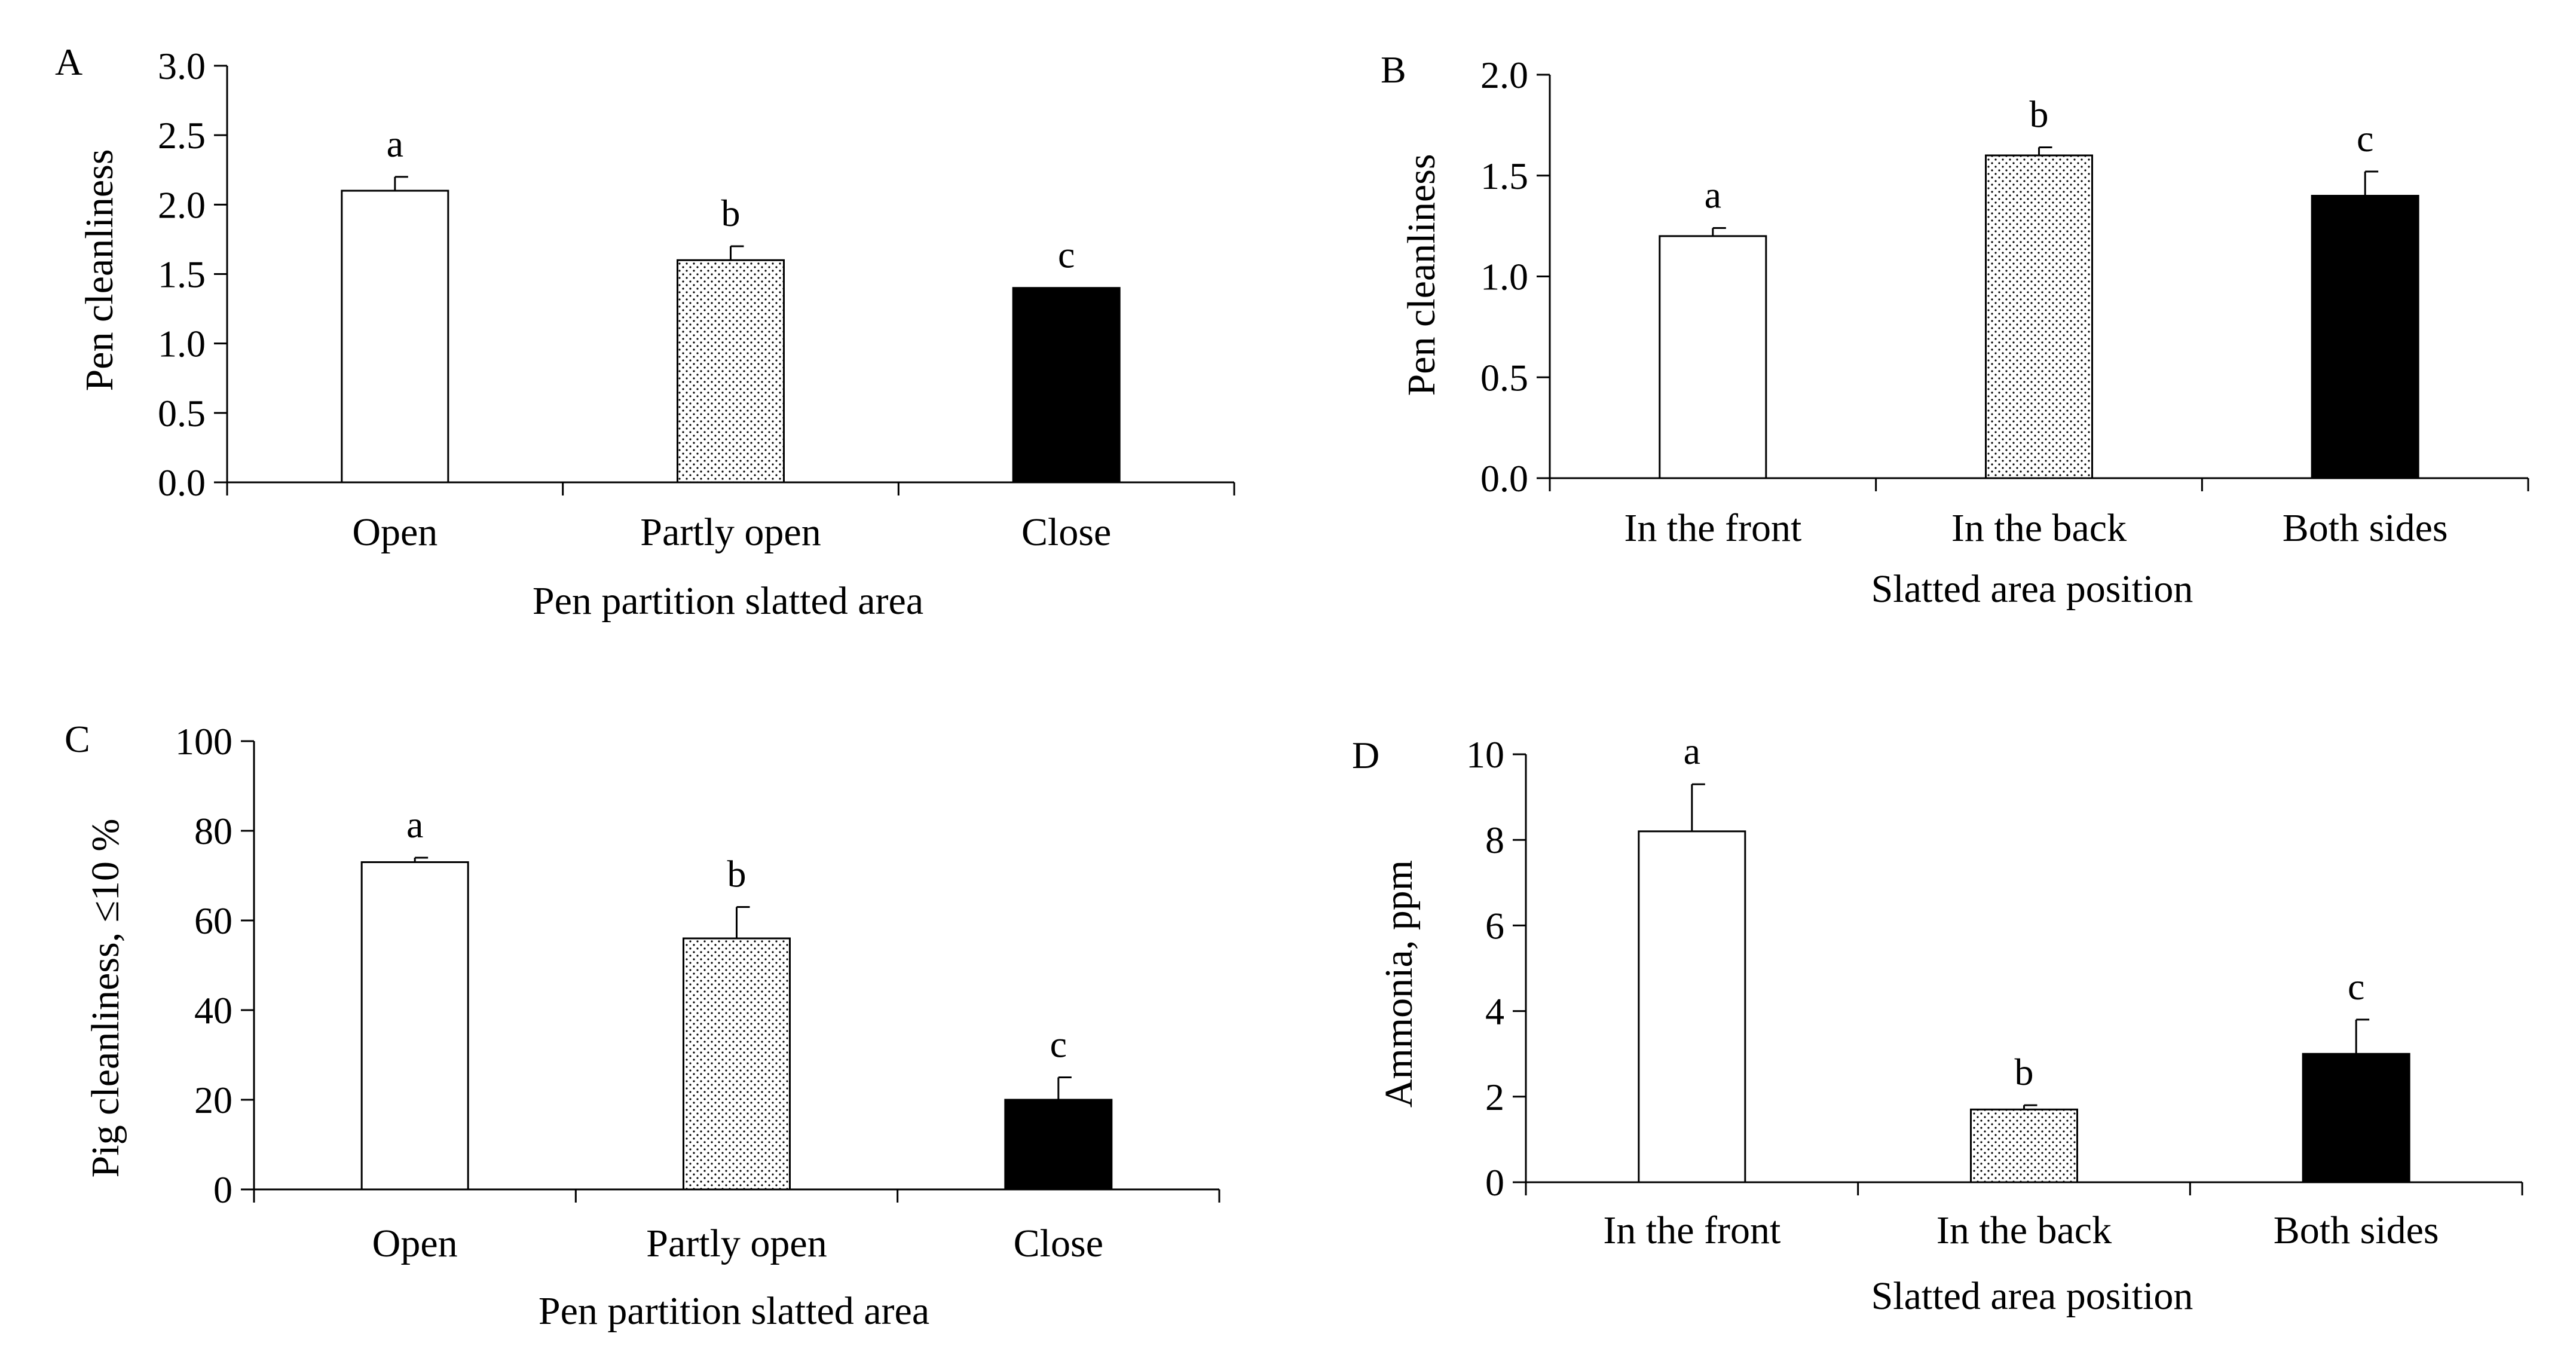 The width and height of the screenshot is (2576, 1349). What do you see at coordinates (1365, 755) in the screenshot?
I see `panel-label: D` at bounding box center [1365, 755].